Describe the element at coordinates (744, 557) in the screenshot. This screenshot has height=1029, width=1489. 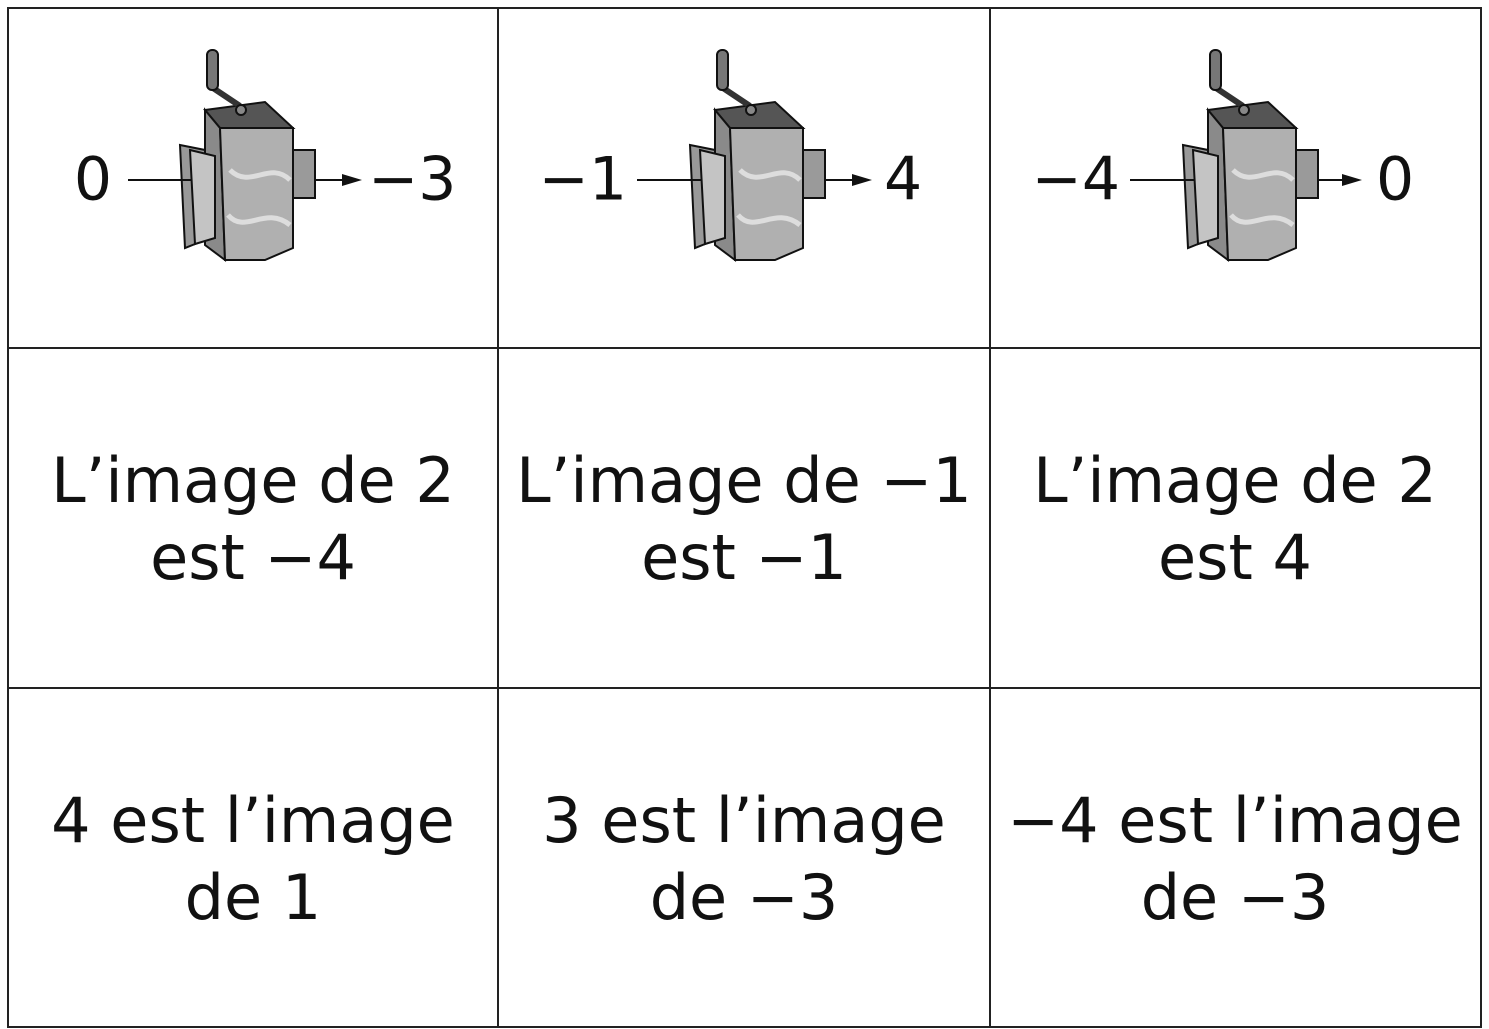
I see `statement-line: est −1` at that location.